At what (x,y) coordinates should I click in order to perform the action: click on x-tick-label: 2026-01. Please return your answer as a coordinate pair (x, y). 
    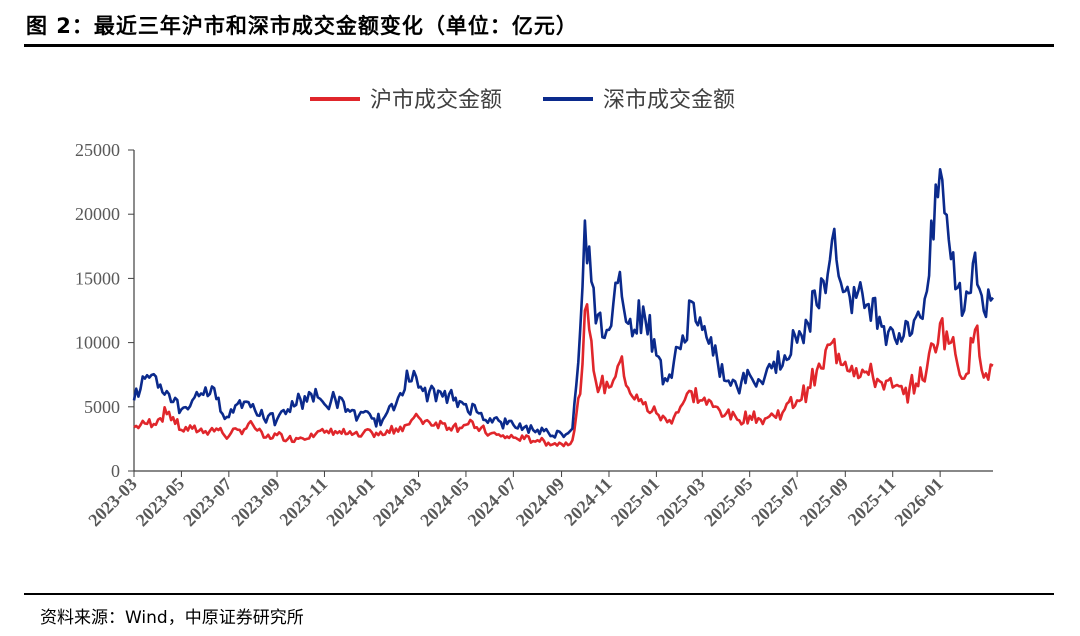
    Looking at the image, I should click on (918, 502).